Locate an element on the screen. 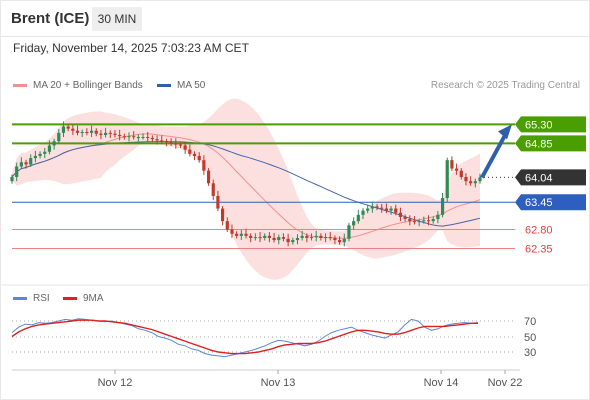 This screenshot has height=400, width=590. rsi-tick-30: 30 is located at coordinates (530, 353).